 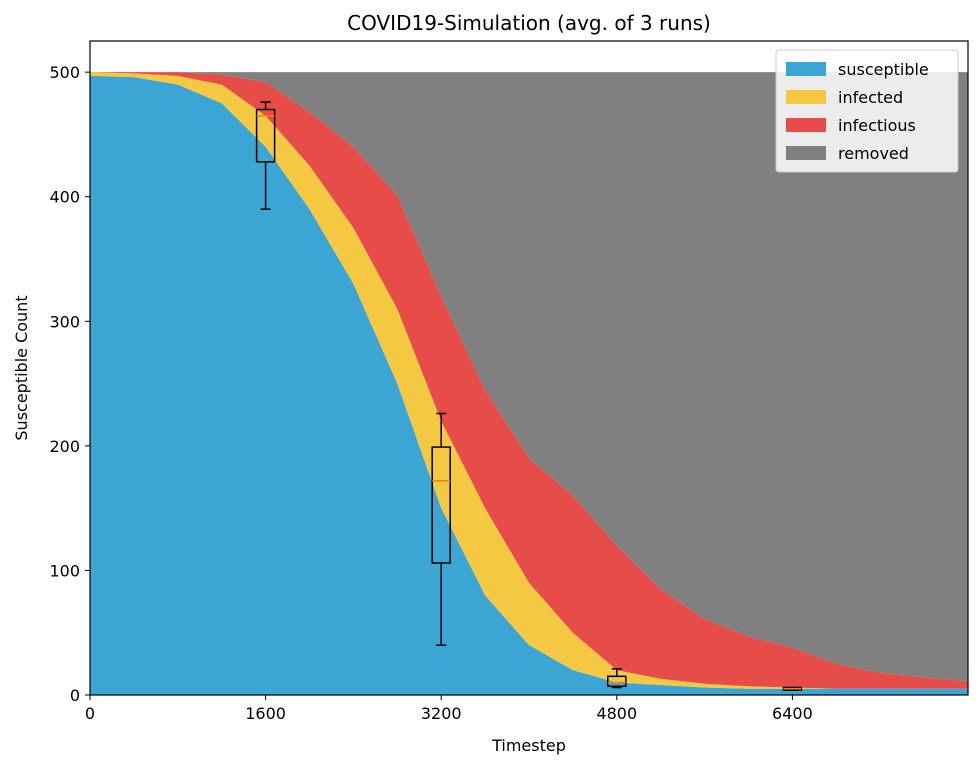 I want to click on x-axis-ticks: 0 1600 3200 4800 6400, so click(x=449, y=709).